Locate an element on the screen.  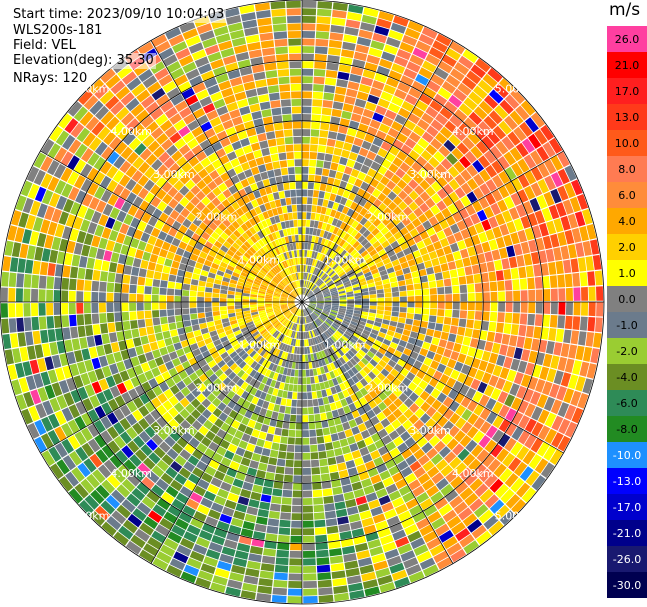
colorbar-segment is located at coordinates (627, 143).